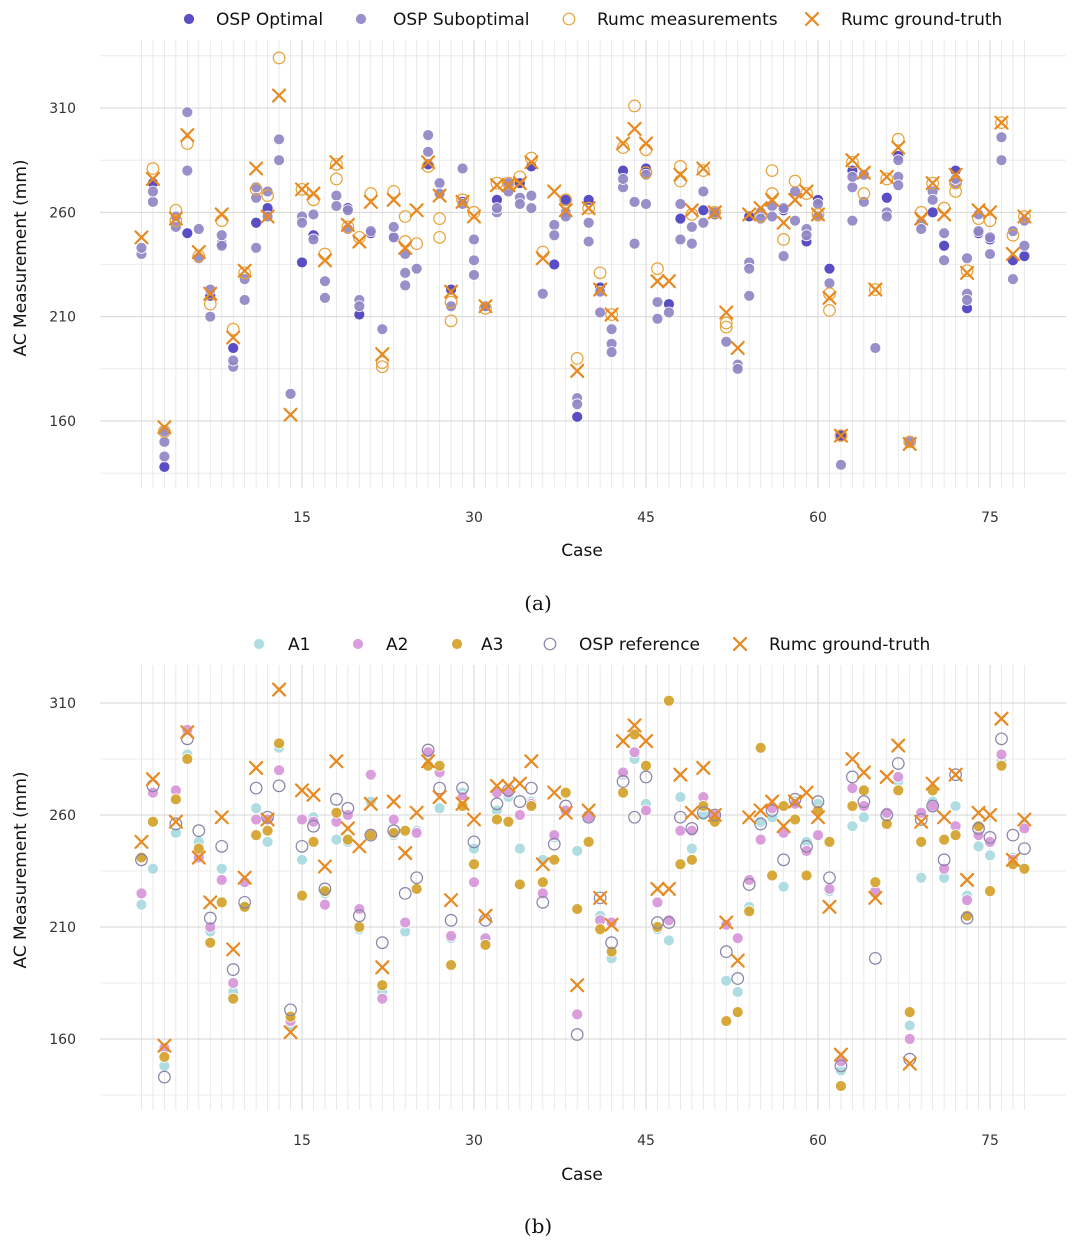  What do you see at coordinates (21, 869) in the screenshot?
I see `y-axis-label-b: AC Measurement (mm)` at bounding box center [21, 869].